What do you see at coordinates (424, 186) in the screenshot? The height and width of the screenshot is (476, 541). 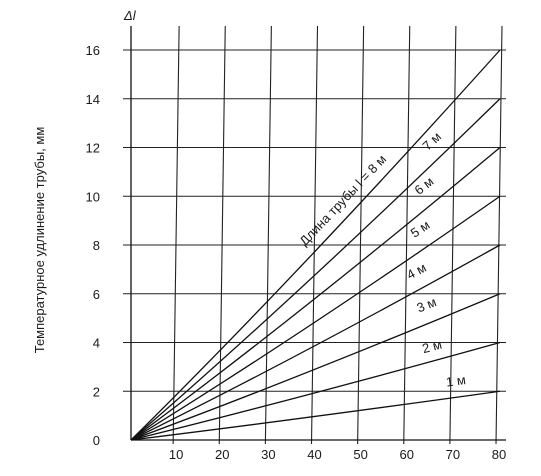 I see `series-label: 6 м` at bounding box center [424, 186].